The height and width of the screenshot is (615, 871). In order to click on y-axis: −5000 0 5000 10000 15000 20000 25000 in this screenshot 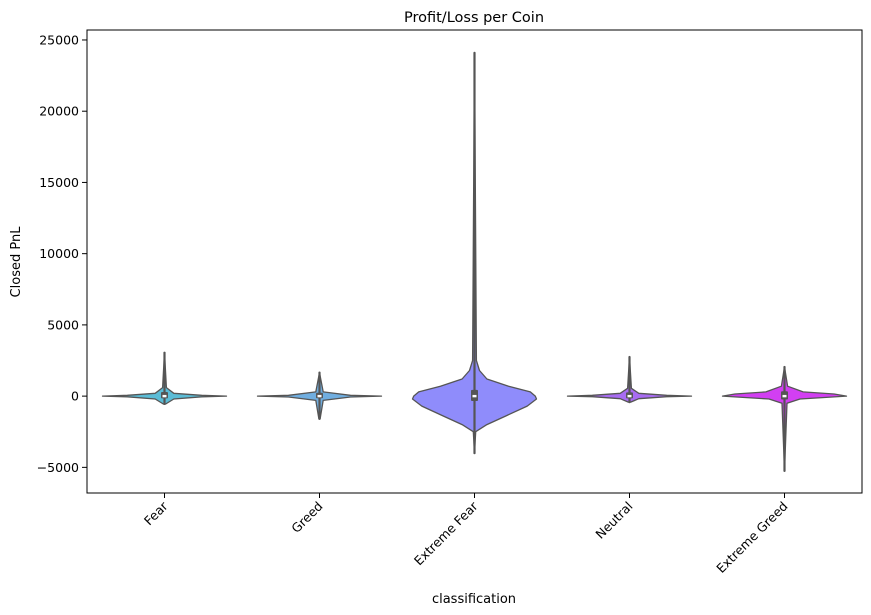, I will do `click(62, 253)`.